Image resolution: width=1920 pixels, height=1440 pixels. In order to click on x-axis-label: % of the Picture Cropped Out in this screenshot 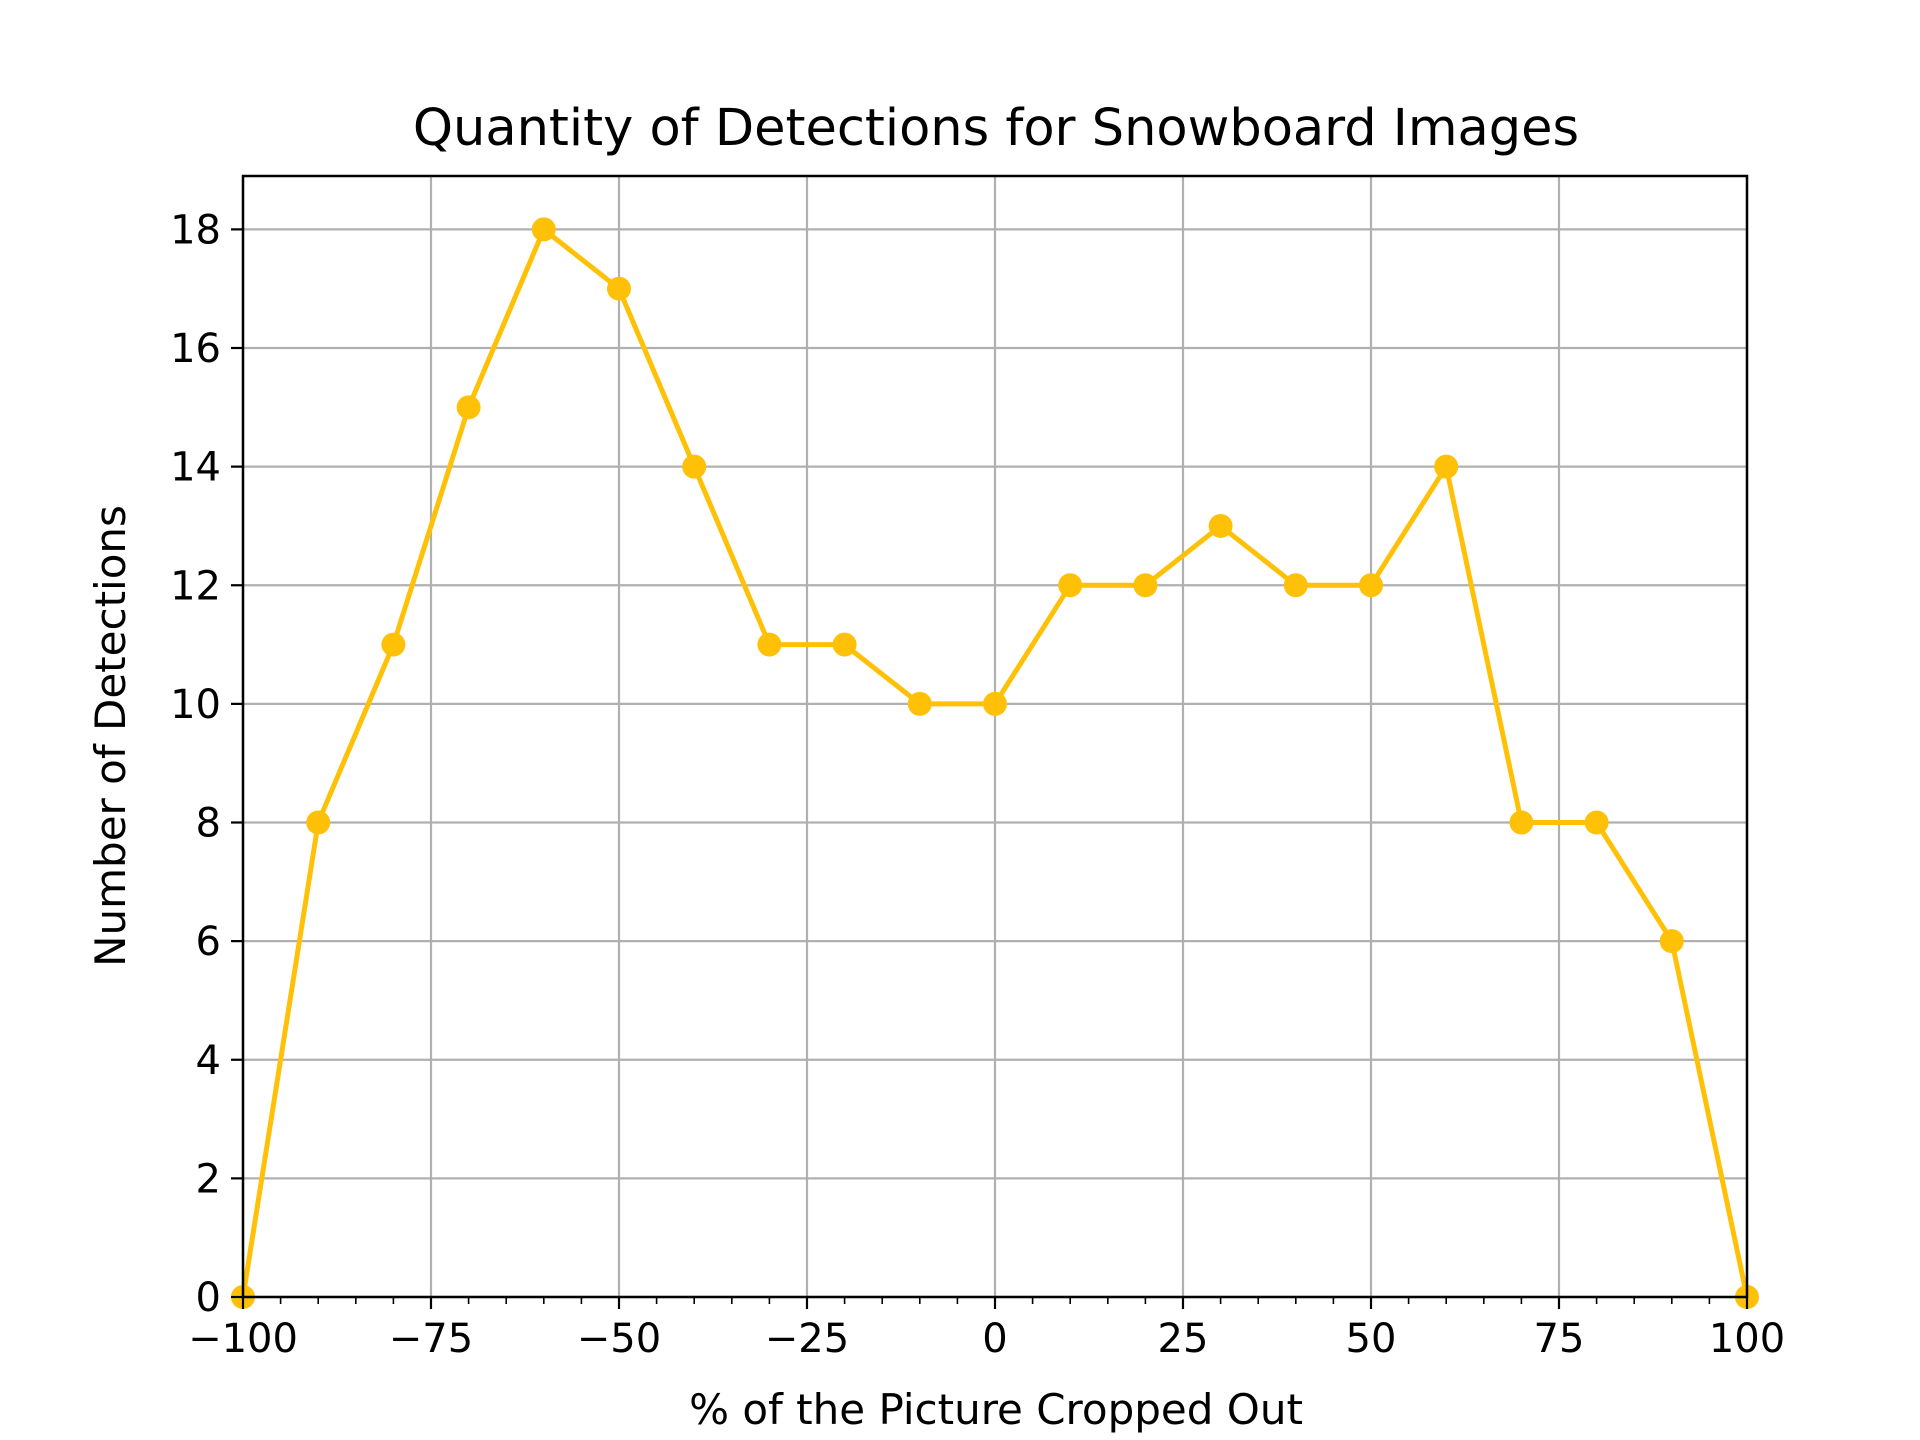, I will do `click(996, 1409)`.